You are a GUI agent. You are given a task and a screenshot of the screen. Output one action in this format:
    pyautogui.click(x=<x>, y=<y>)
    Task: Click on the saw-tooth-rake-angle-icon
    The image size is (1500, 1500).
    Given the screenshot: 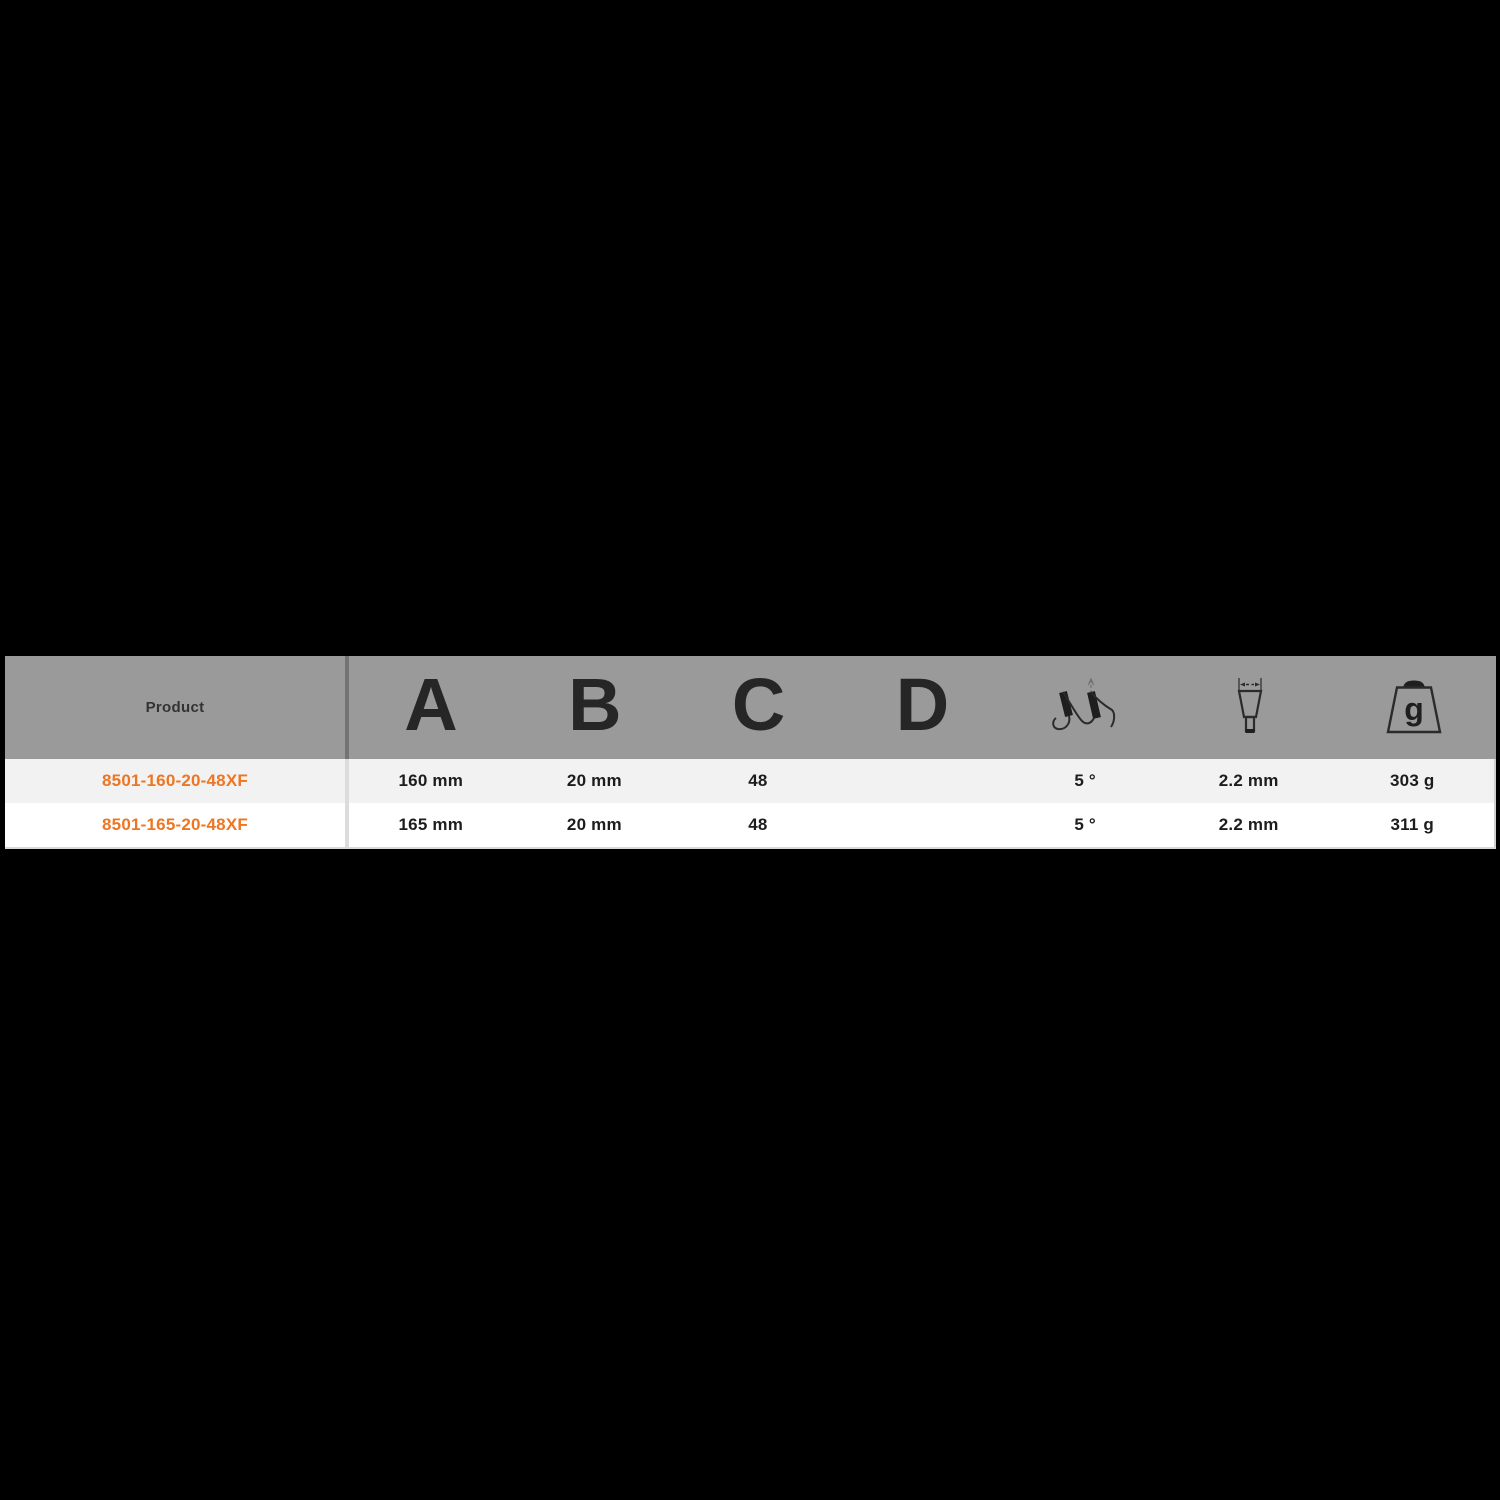 What is the action you would take?
    pyautogui.click(x=1086, y=707)
    